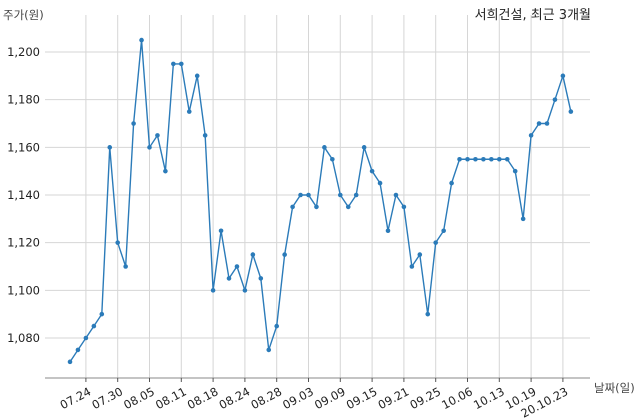 This screenshot has width=640, height=419. Describe the element at coordinates (23, 243) in the screenshot. I see `y-tick-label: 1,120` at that location.